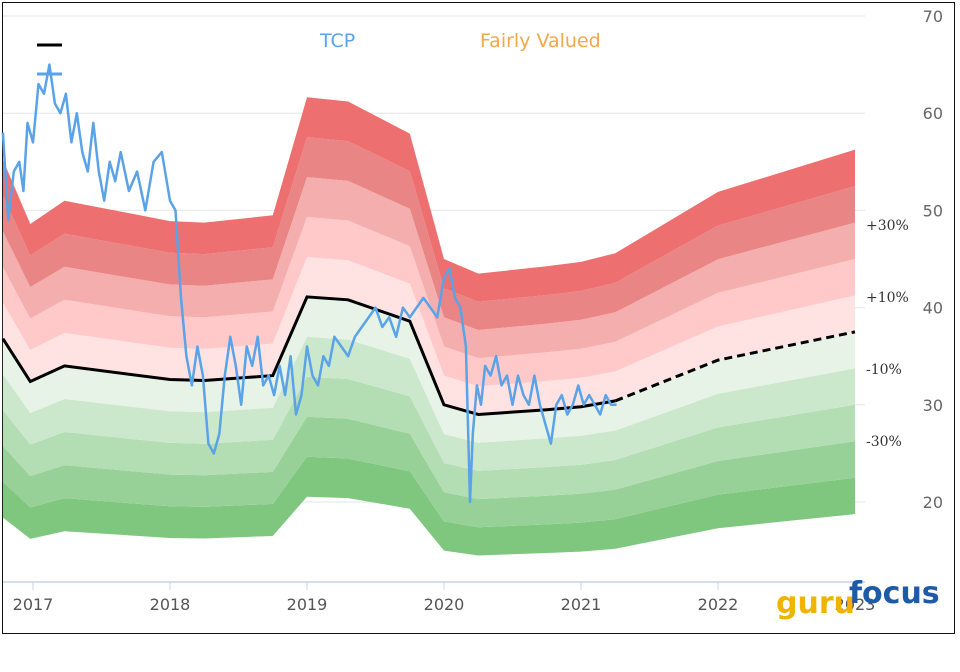 Image resolution: width=960 pixels, height=672 pixels. I want to click on x-tick-label: 2017, so click(33, 604).